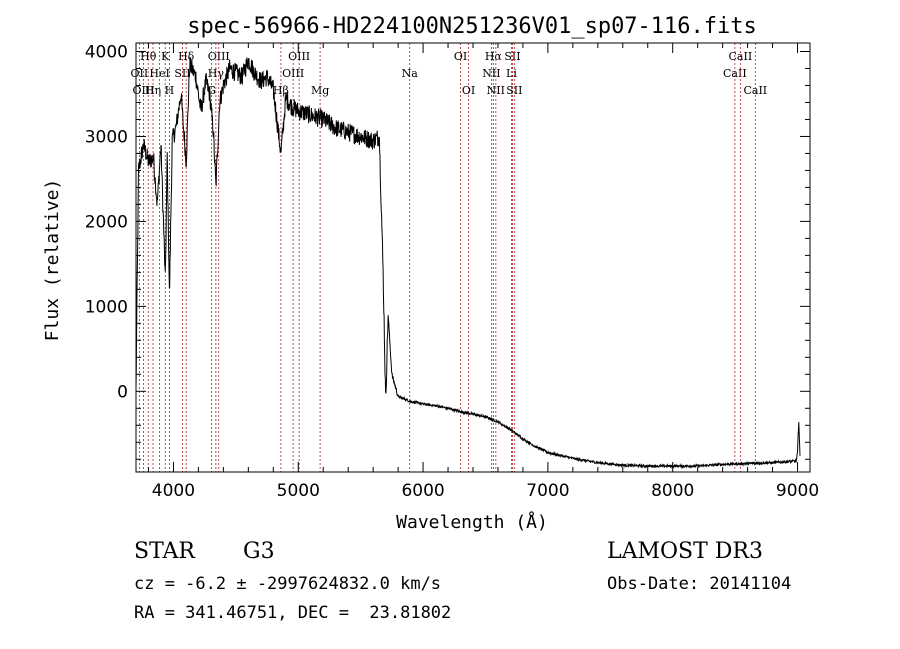 This screenshot has height=649, width=900. Describe the element at coordinates (164, 551) in the screenshot. I see `object-type: STAR` at that location.